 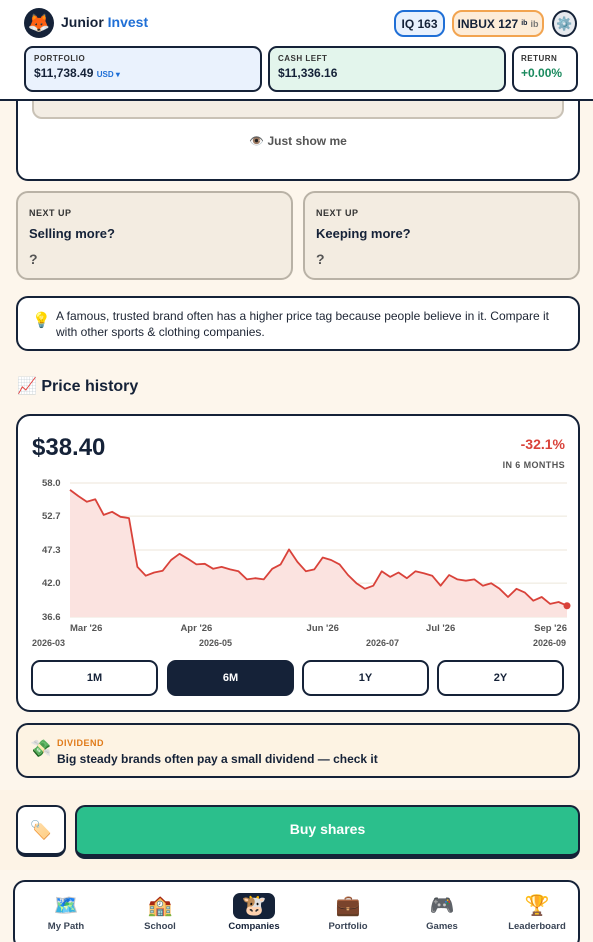 What do you see at coordinates (298, 141) in the screenshot?
I see `reveal-button: 👁️ Just show me` at bounding box center [298, 141].